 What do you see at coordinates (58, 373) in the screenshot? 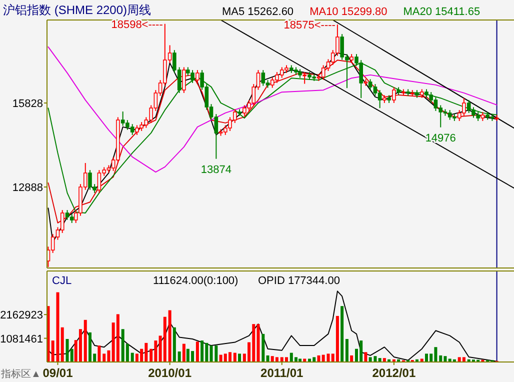
I see `x-tick-label: 09/01` at bounding box center [58, 373].